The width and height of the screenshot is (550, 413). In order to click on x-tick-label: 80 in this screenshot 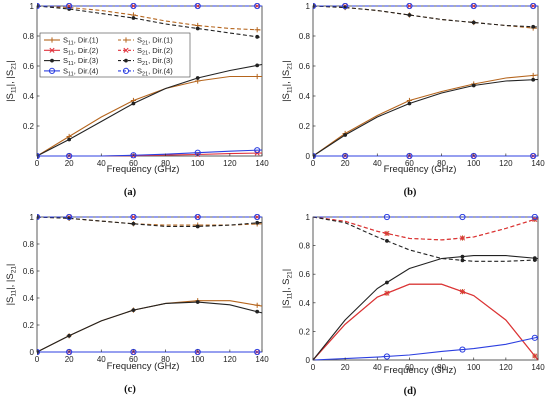, I will do `click(441, 163)`.